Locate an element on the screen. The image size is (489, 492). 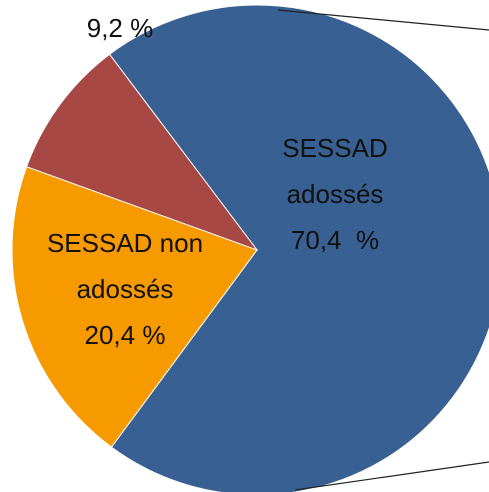
value-label: 20,4 % is located at coordinates (125, 335).